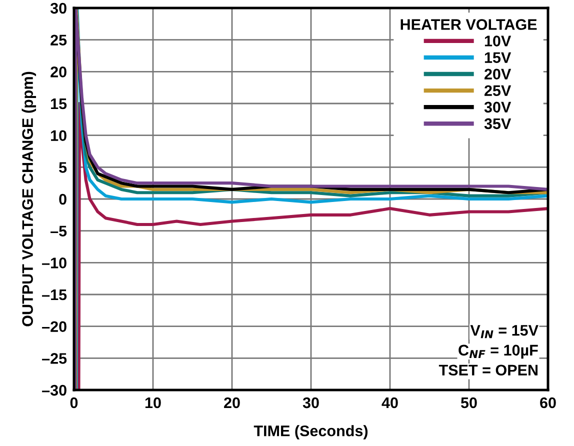 This screenshot has width=574, height=446. I want to click on legend-title: HEATER VOLTAGE, so click(468, 24).